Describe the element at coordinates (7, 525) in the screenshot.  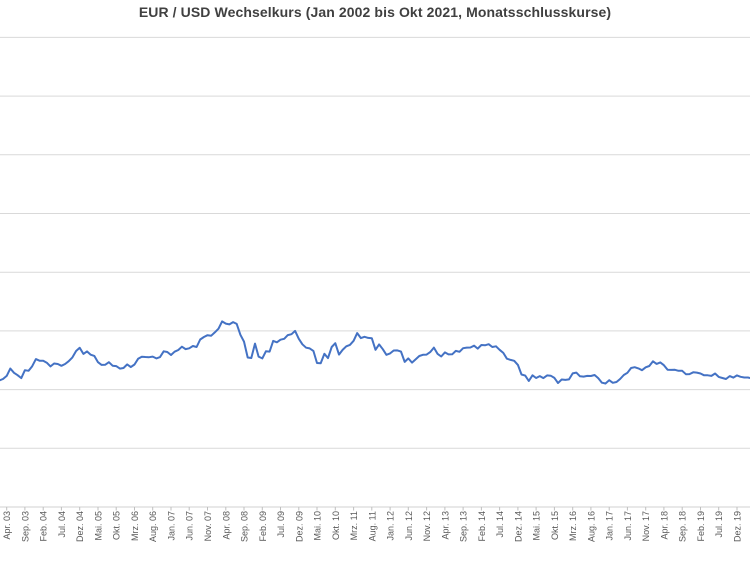
I see `x-axis-label: Apr. 03` at that location.